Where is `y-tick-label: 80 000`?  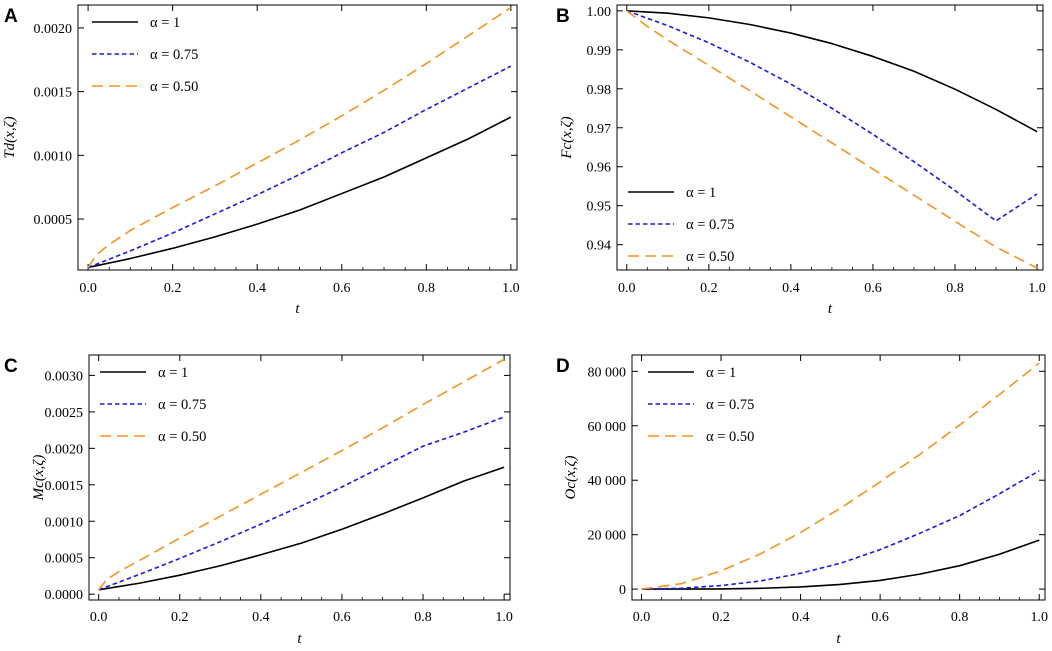 y-tick-label: 80 000 is located at coordinates (607, 372).